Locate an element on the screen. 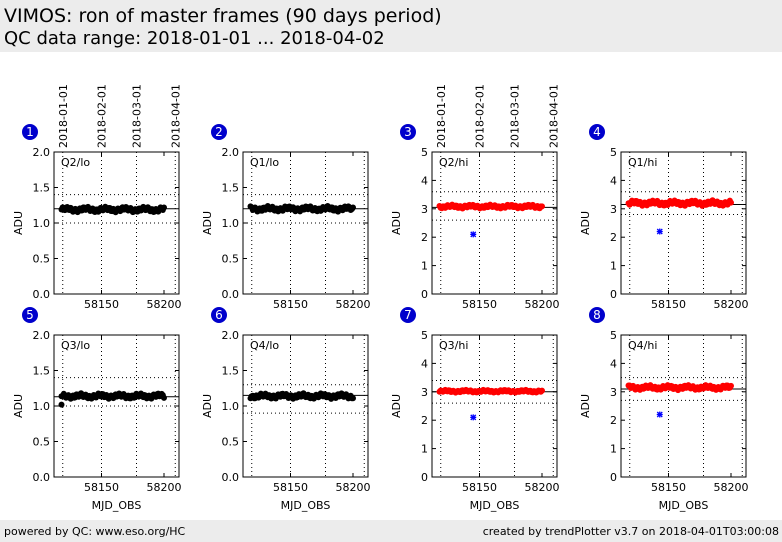  panel-1-date-label-1: 2018-02-01 is located at coordinates (102, 116).